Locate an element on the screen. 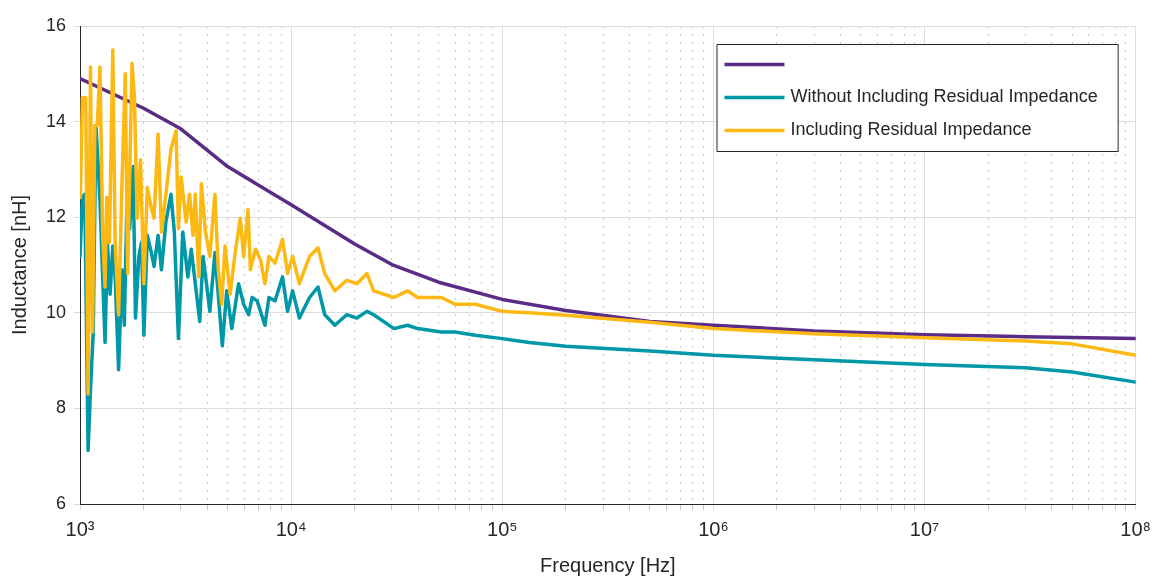  y-tick-label: 10 is located at coordinates (56, 311).